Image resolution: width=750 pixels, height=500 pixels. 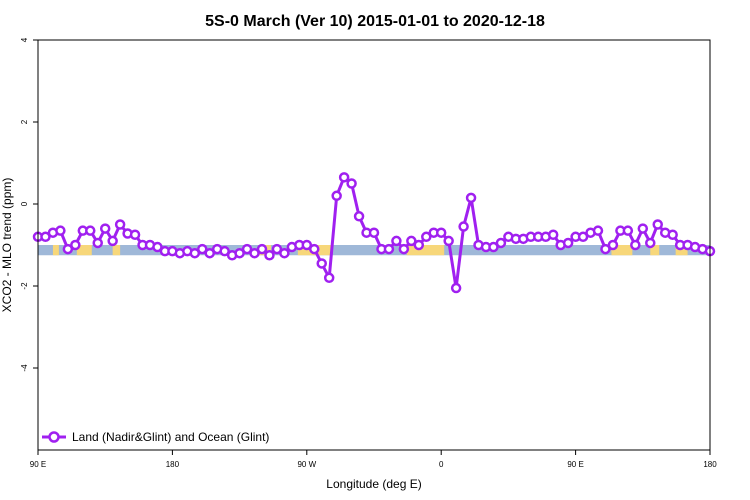 What do you see at coordinates (374, 250) in the screenshot?
I see `ocean-band` at bounding box center [374, 250].